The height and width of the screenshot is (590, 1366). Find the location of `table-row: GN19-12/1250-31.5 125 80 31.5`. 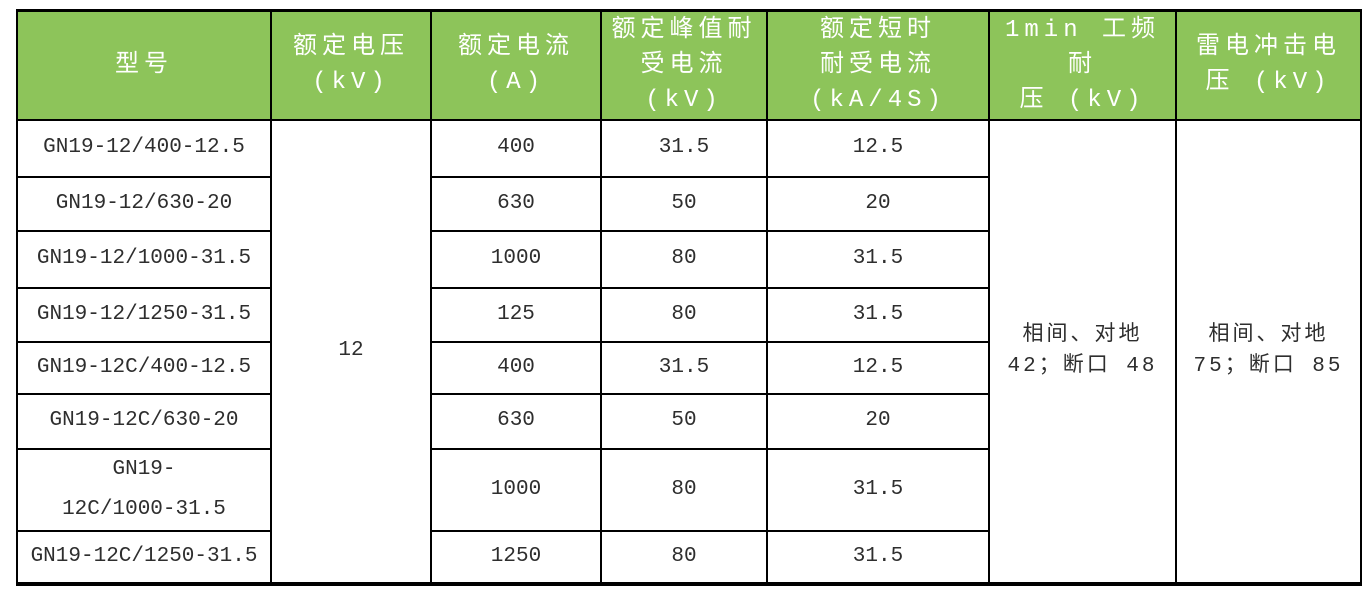

table-row: GN19-12/1250-31.5 125 80 31.5 is located at coordinates (688, 314).